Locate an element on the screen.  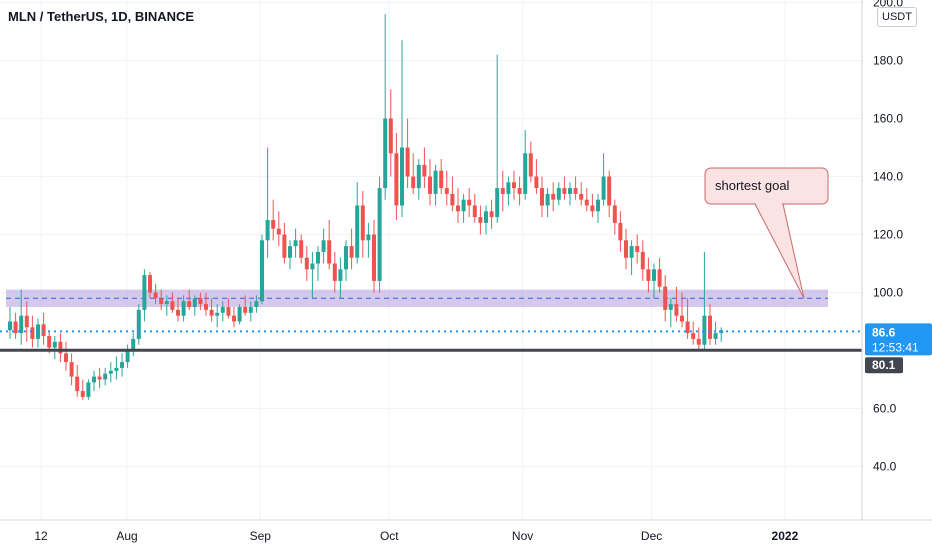
y-tick-label: 100.0 is located at coordinates (888, 293).